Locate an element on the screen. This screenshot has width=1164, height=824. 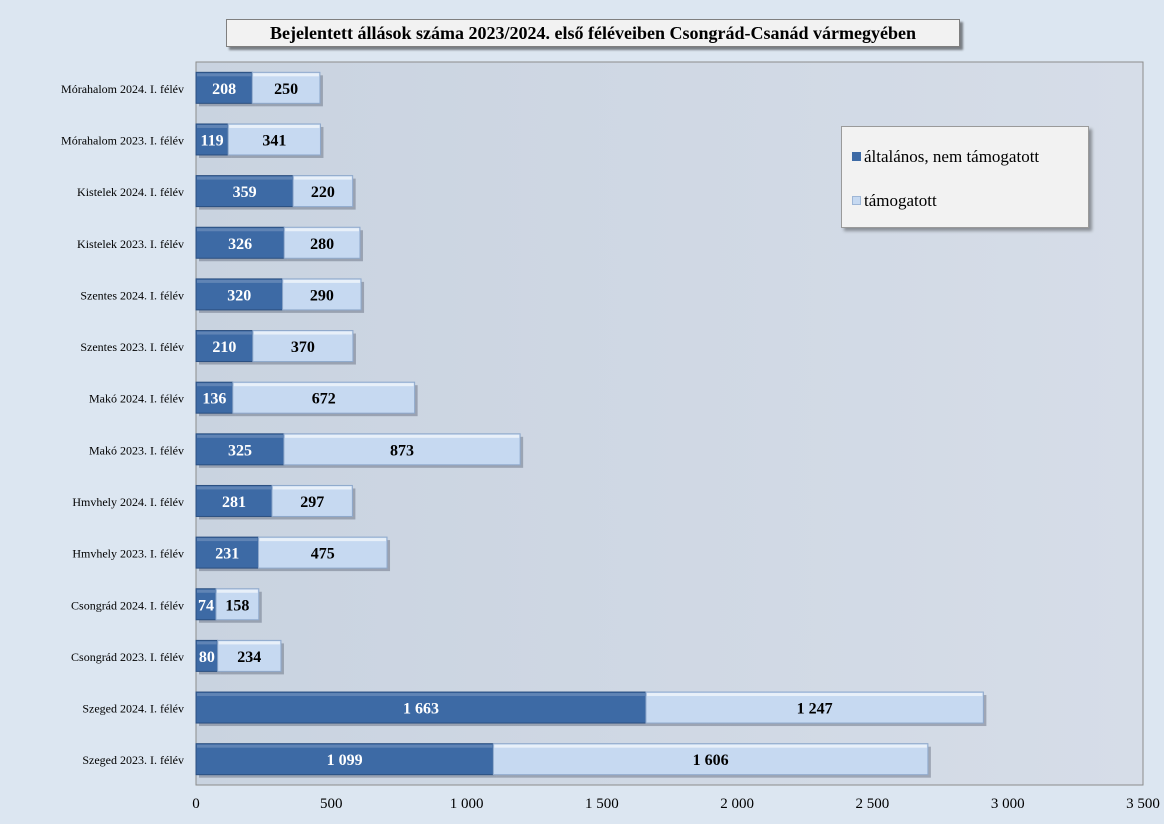
x-tick-label: 1 500 is located at coordinates (602, 804).